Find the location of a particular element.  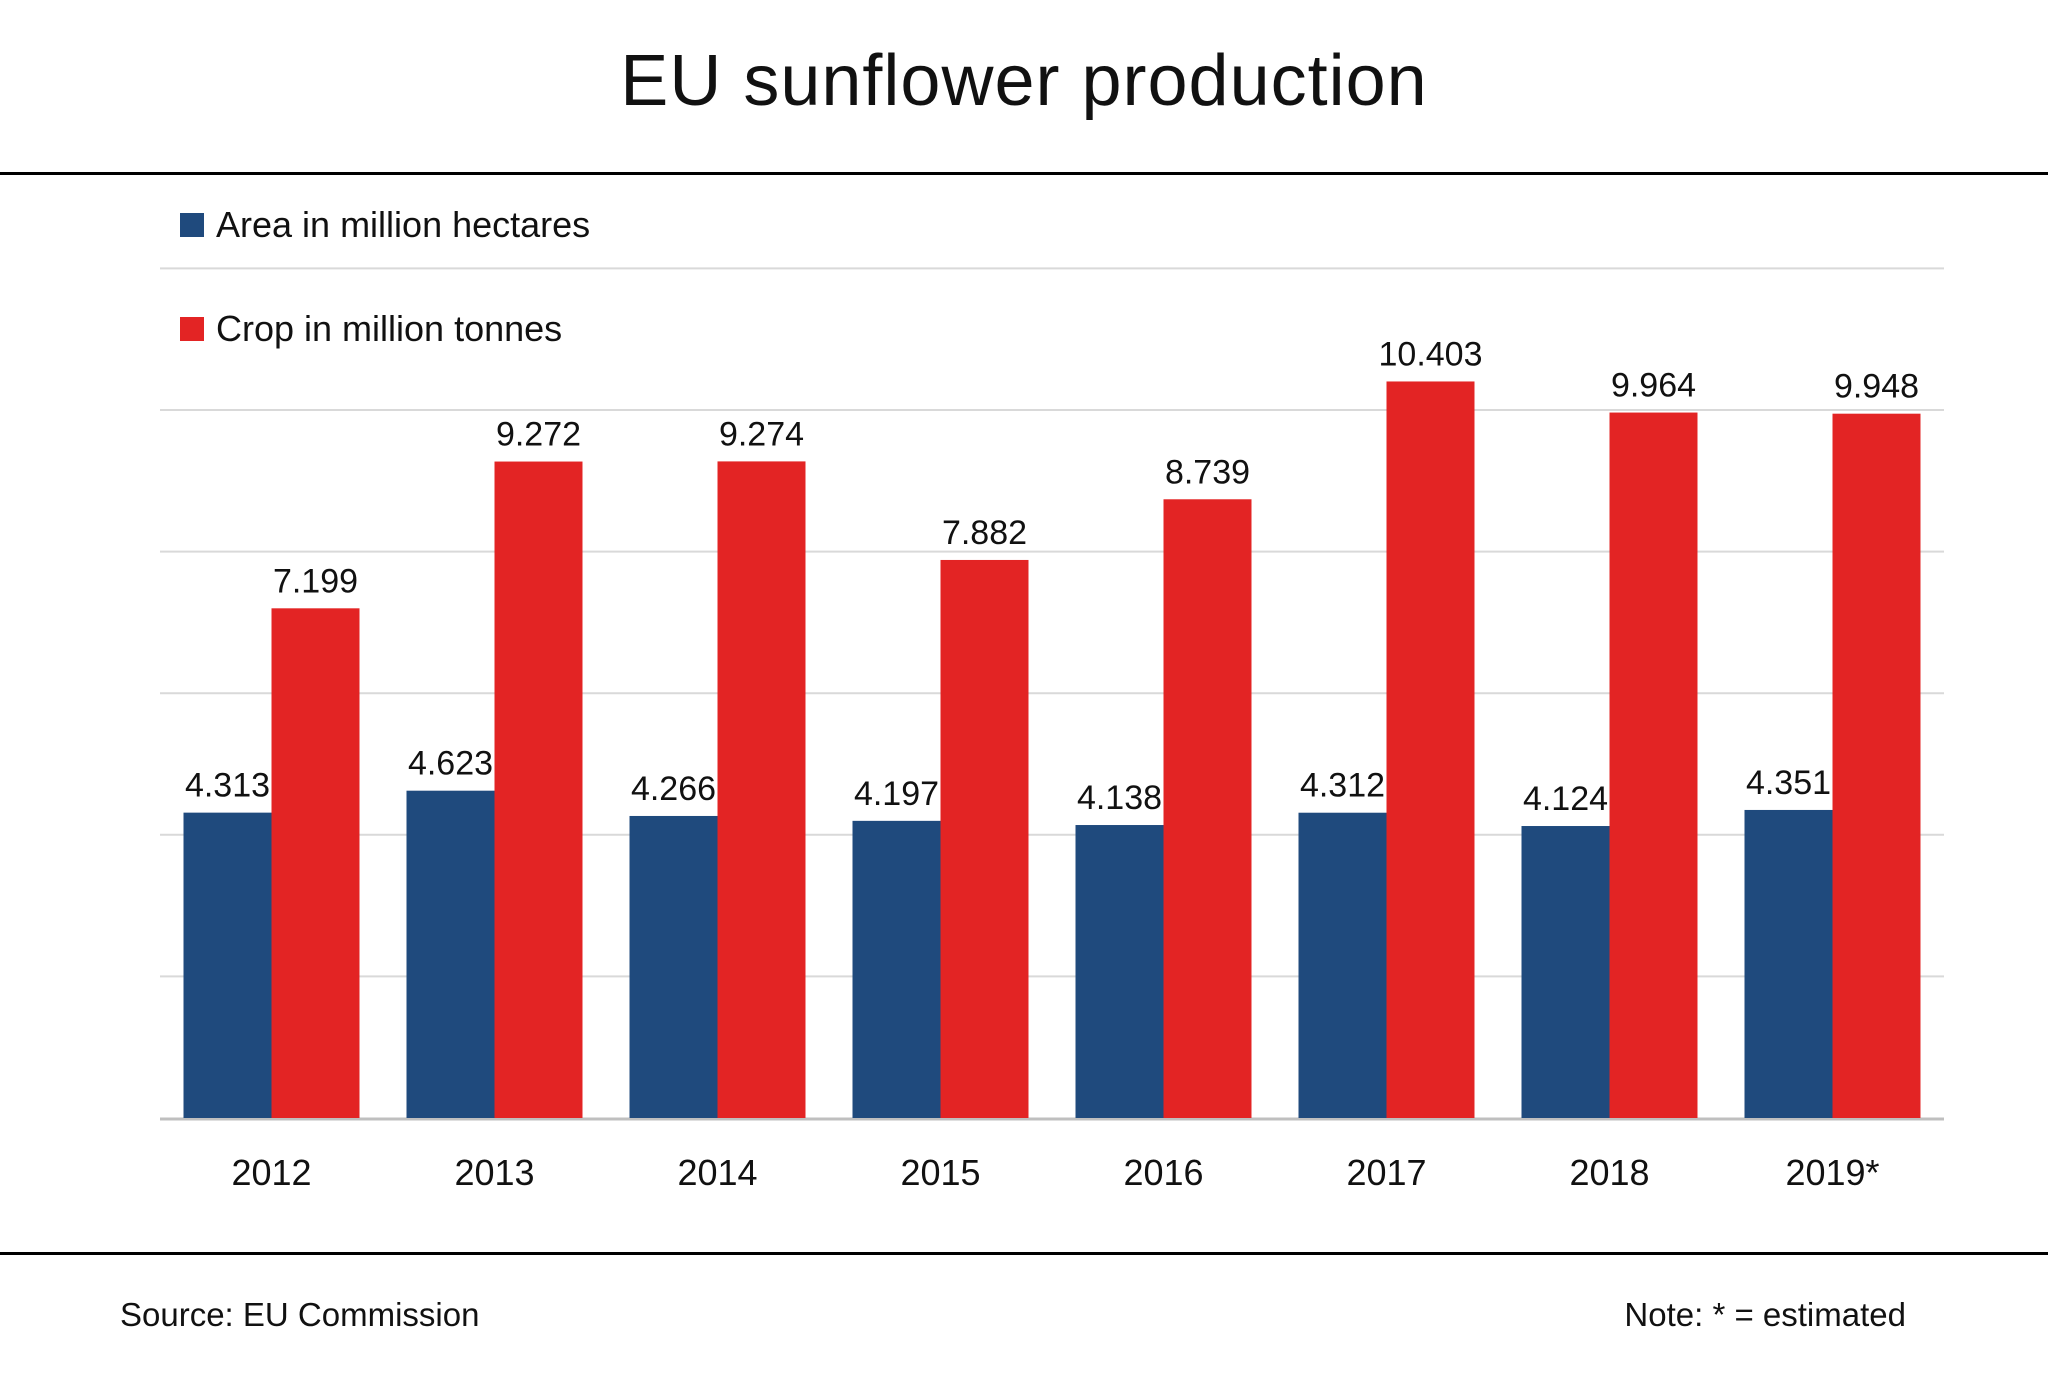

data-label-crop-2016: 8.739 is located at coordinates (1207, 472).